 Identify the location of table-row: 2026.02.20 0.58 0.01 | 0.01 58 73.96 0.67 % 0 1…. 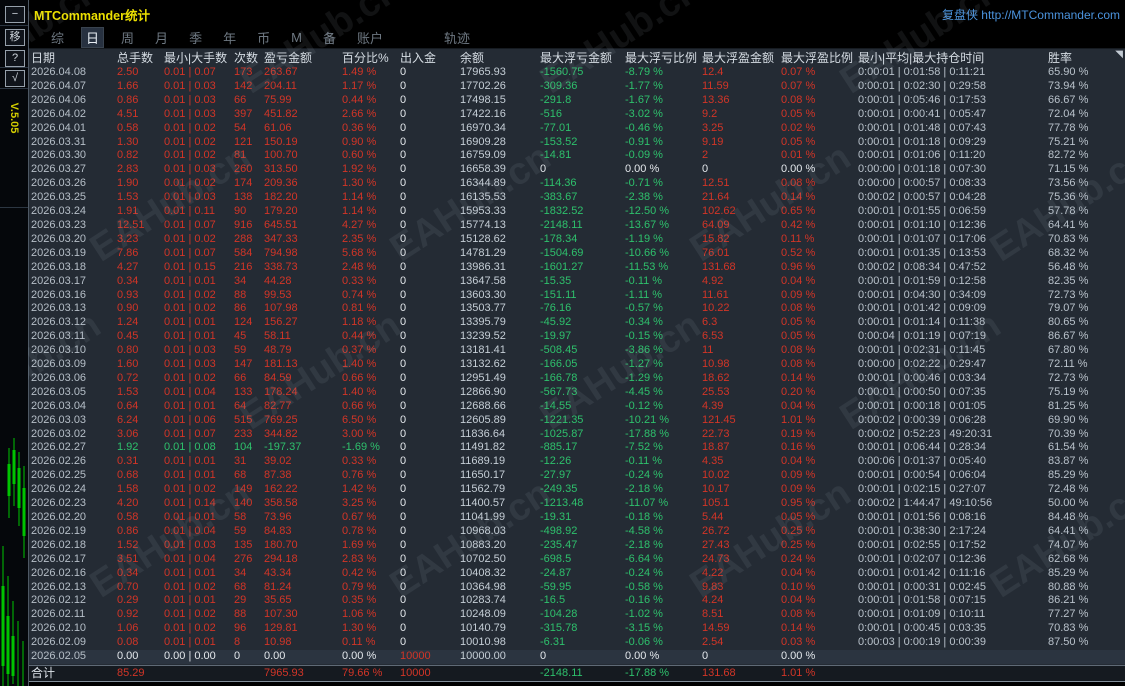
(577, 518).